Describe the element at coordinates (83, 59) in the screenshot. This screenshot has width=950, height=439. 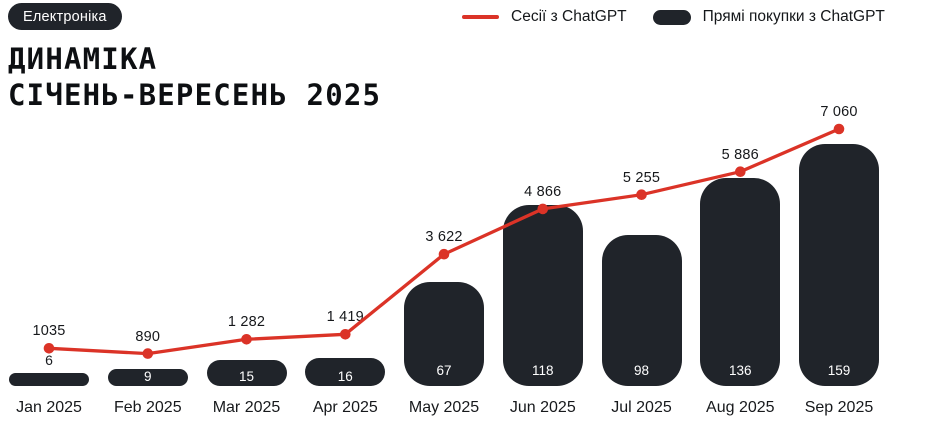
I see `chart-title-line1: ДИНАМІКА` at that location.